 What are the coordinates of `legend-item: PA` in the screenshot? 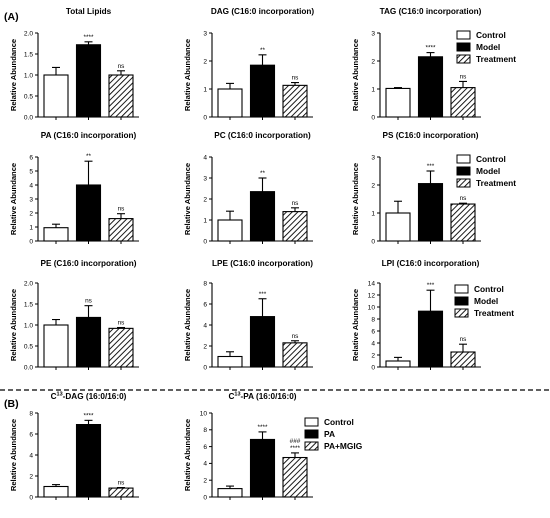 It's located at (329, 434).